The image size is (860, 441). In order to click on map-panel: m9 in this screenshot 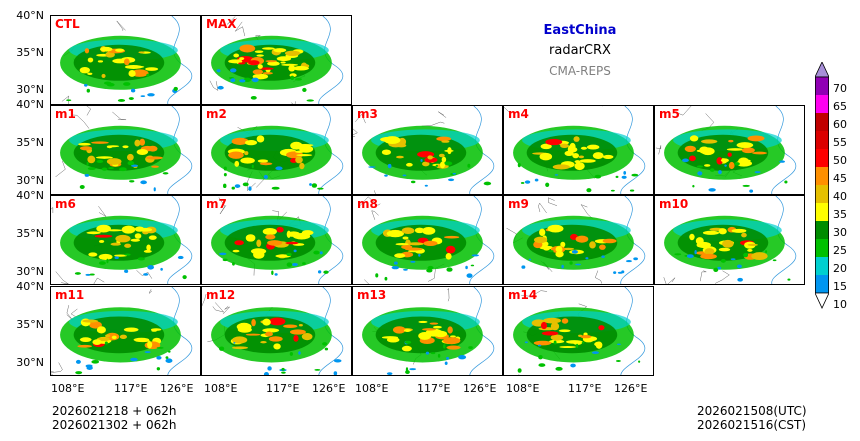, I will do `click(578, 240)`.